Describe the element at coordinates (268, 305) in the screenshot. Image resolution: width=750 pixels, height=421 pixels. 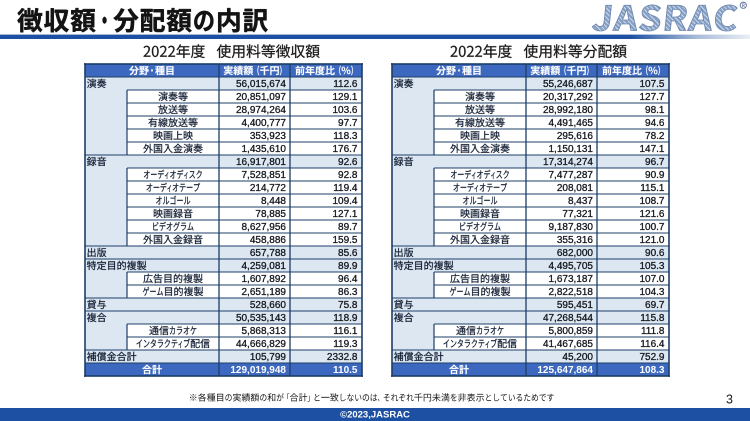
I see `svg-text: 528,660` at that location.